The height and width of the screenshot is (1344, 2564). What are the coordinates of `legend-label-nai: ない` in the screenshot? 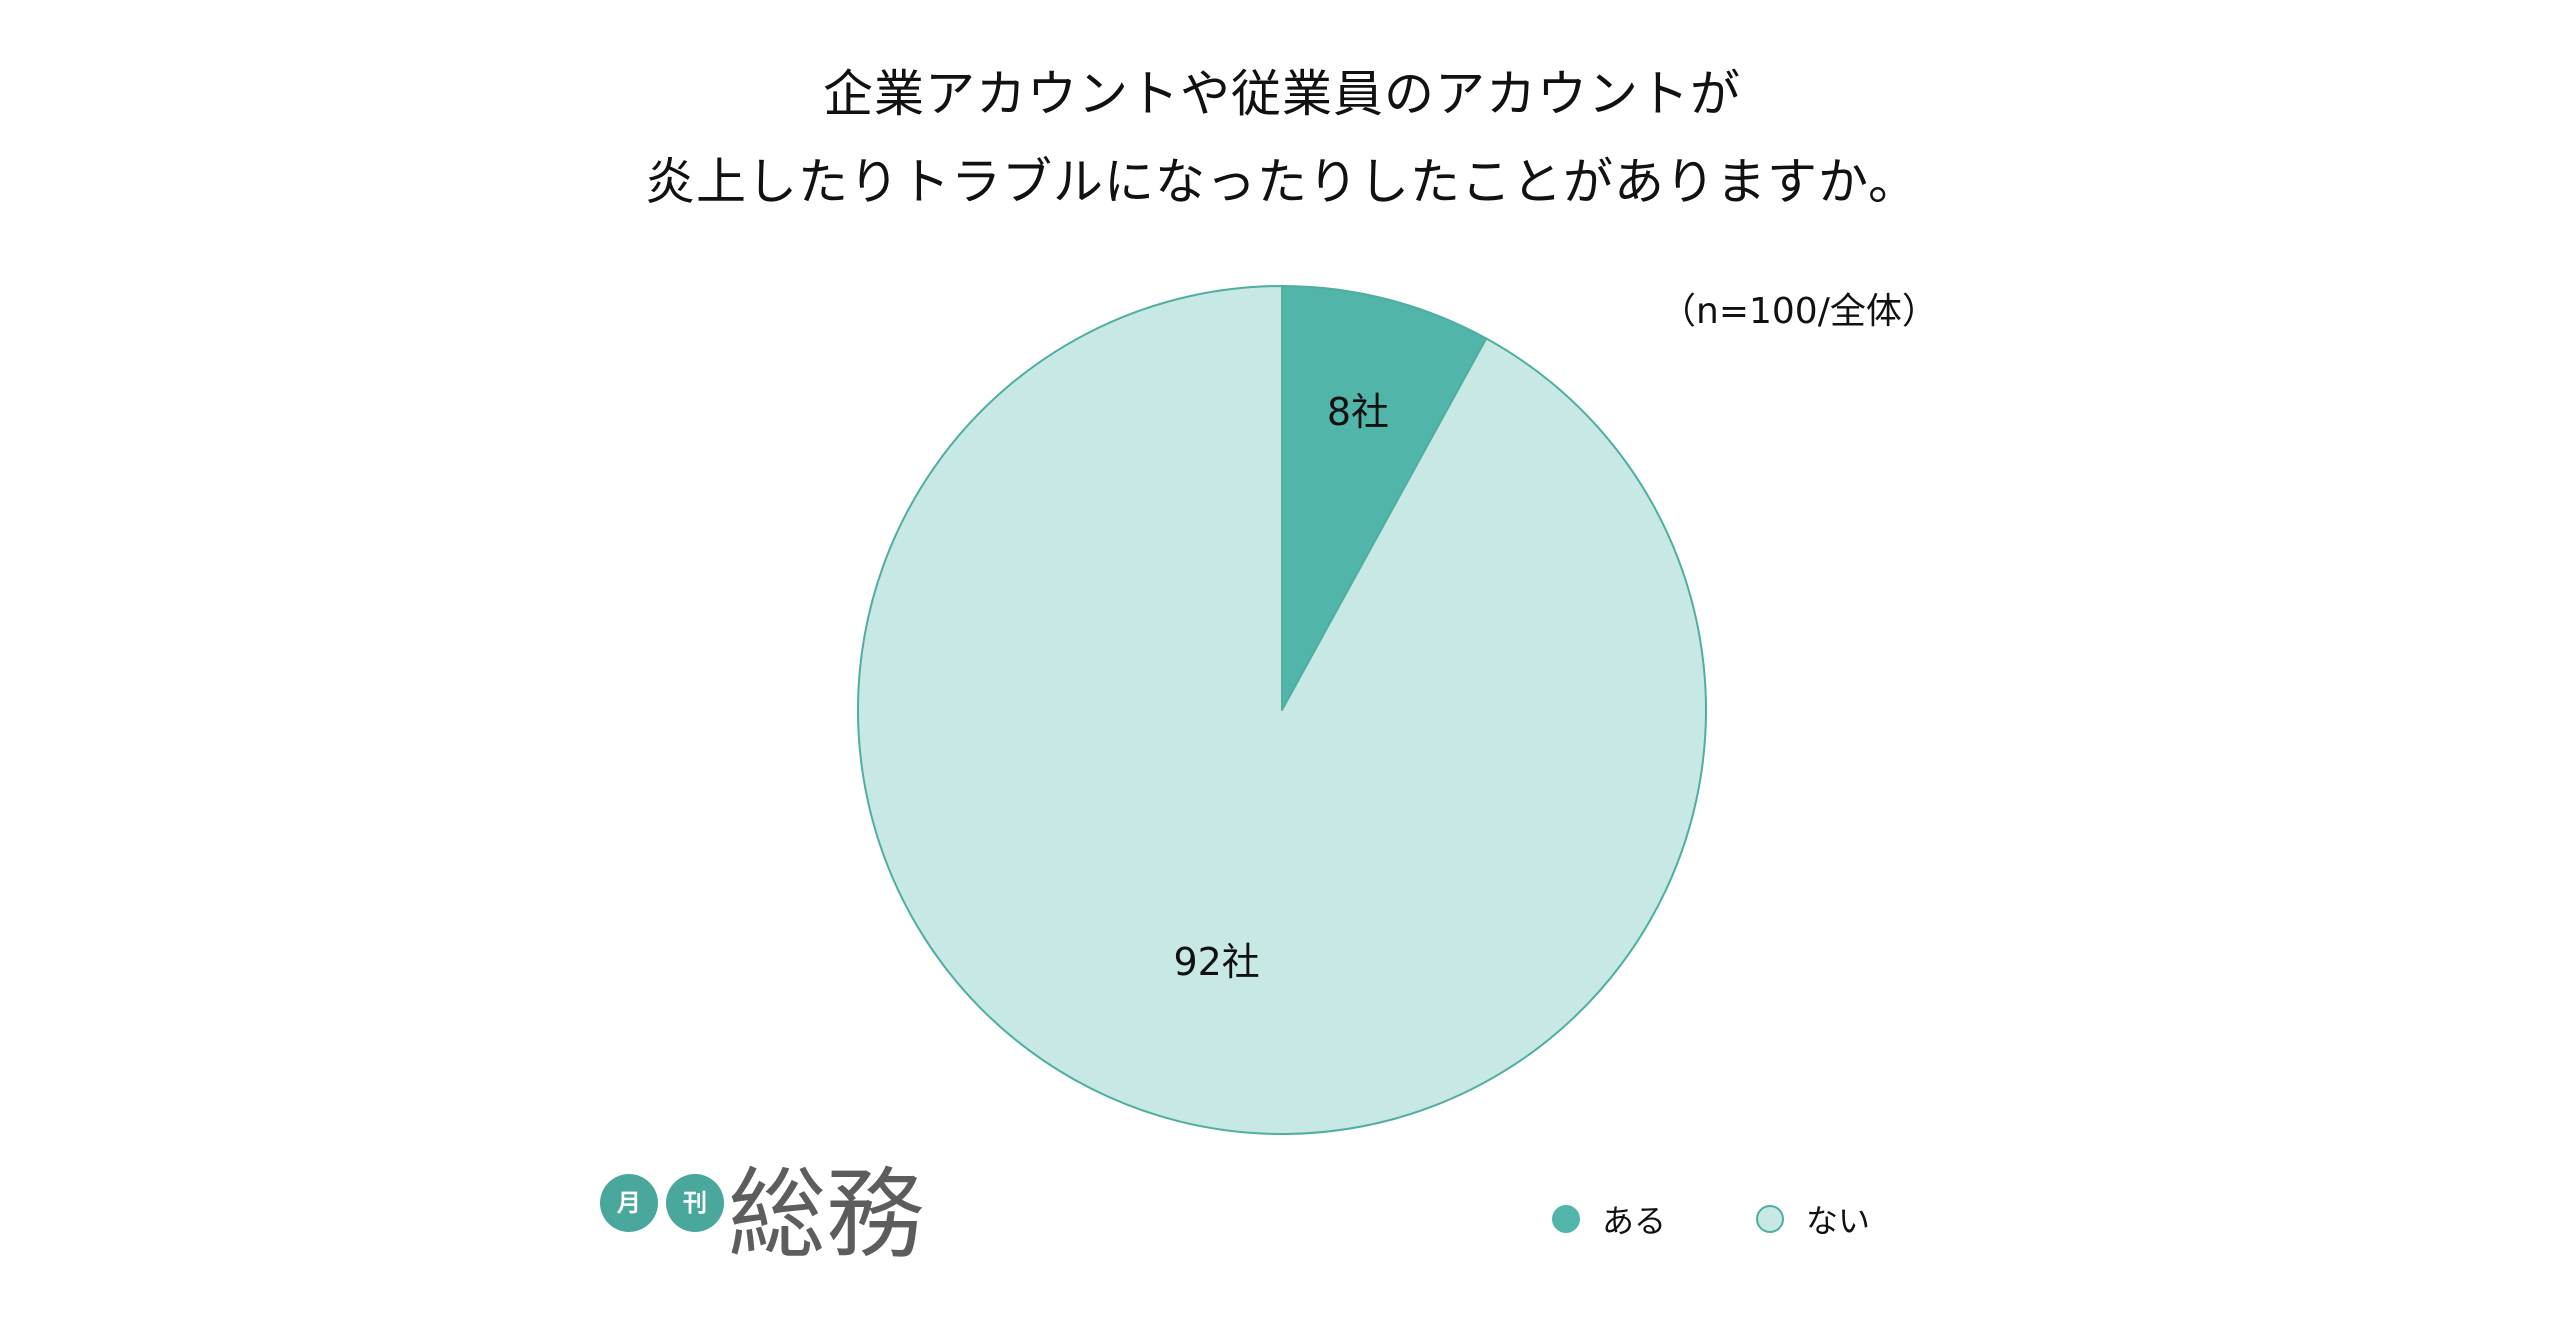 It's located at (1838, 1221).